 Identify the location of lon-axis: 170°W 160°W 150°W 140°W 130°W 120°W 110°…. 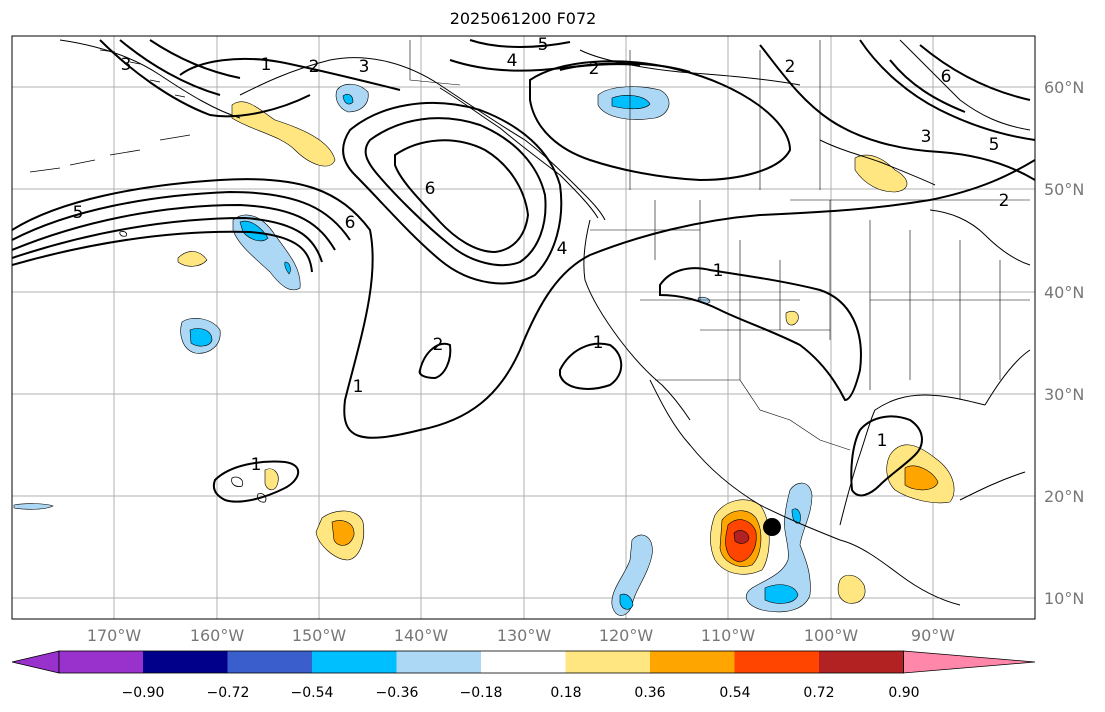
(521, 635).